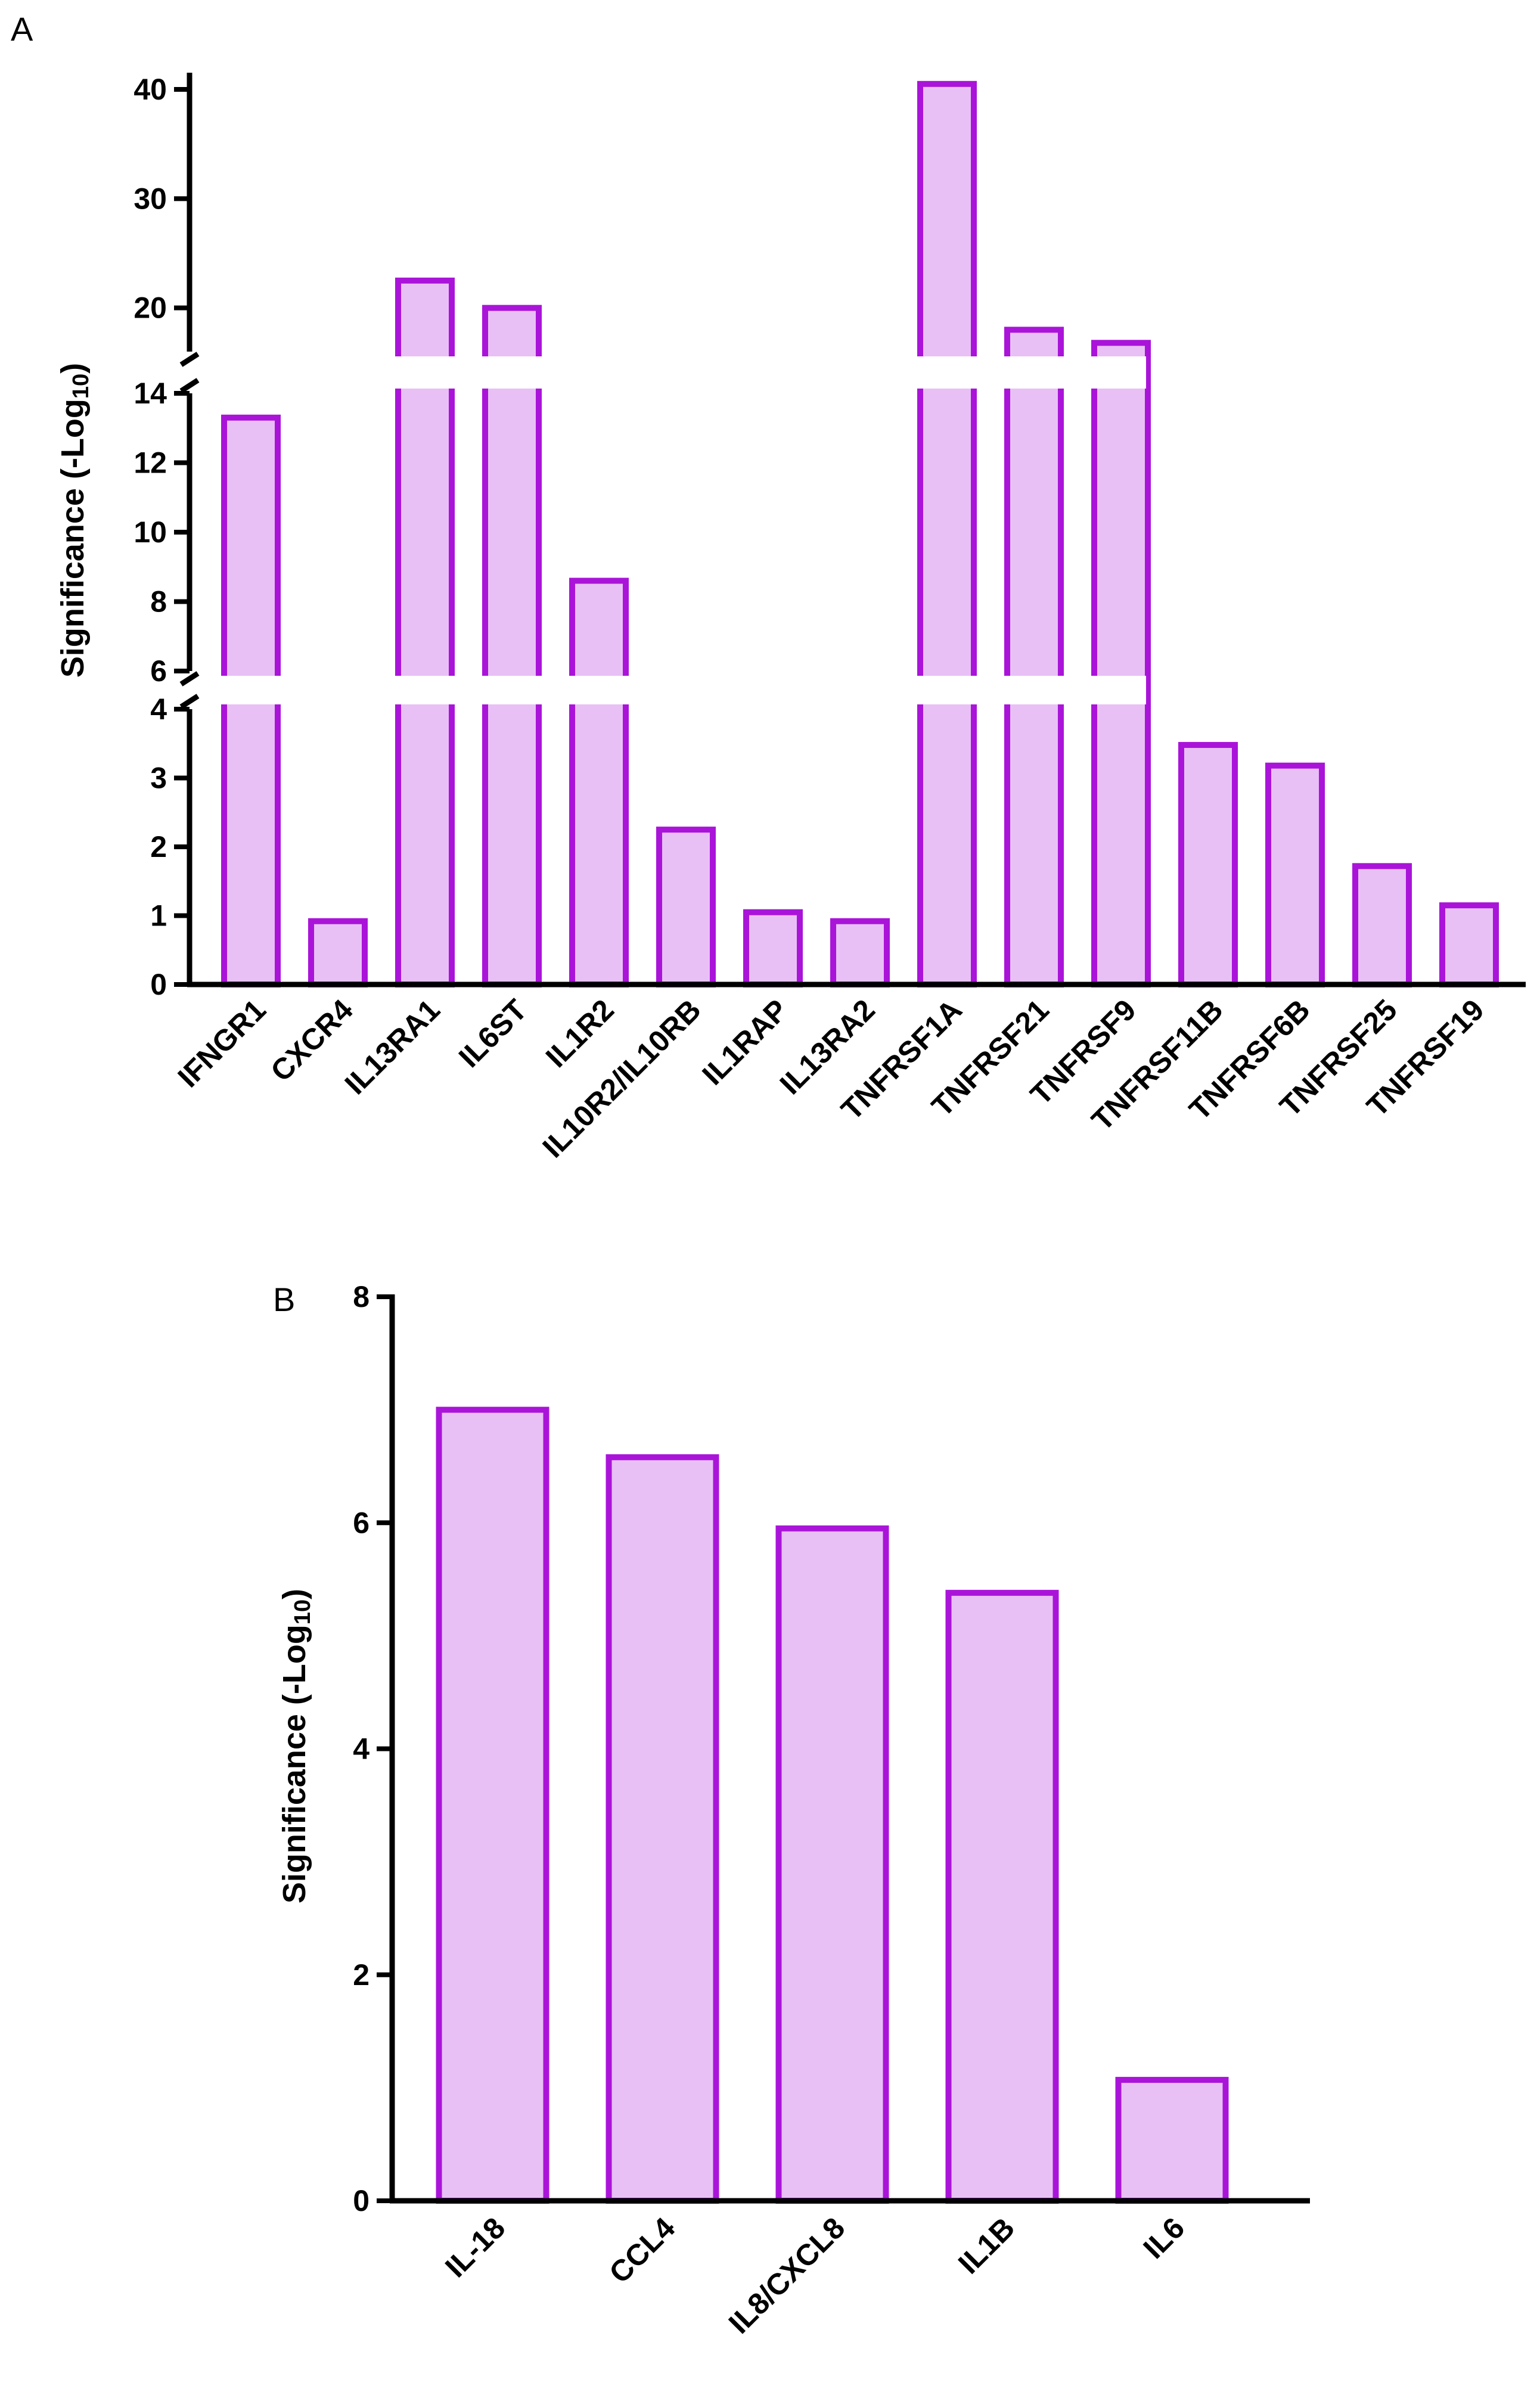 The image size is (1540, 2404). What do you see at coordinates (686, 907) in the screenshot?
I see `bar-il10r2-il10rb` at bounding box center [686, 907].